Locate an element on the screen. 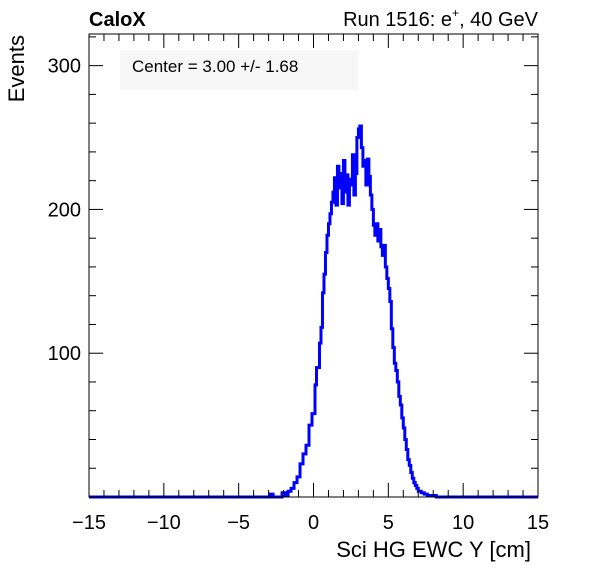 This screenshot has height=572, width=596. run-info-label: Run 1516: e+, 40 GeV is located at coordinates (441, 18).